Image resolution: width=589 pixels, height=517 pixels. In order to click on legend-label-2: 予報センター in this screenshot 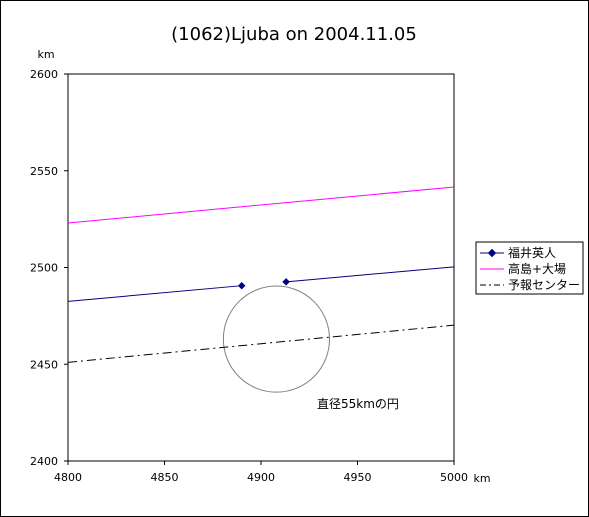, I will do `click(544, 285)`.